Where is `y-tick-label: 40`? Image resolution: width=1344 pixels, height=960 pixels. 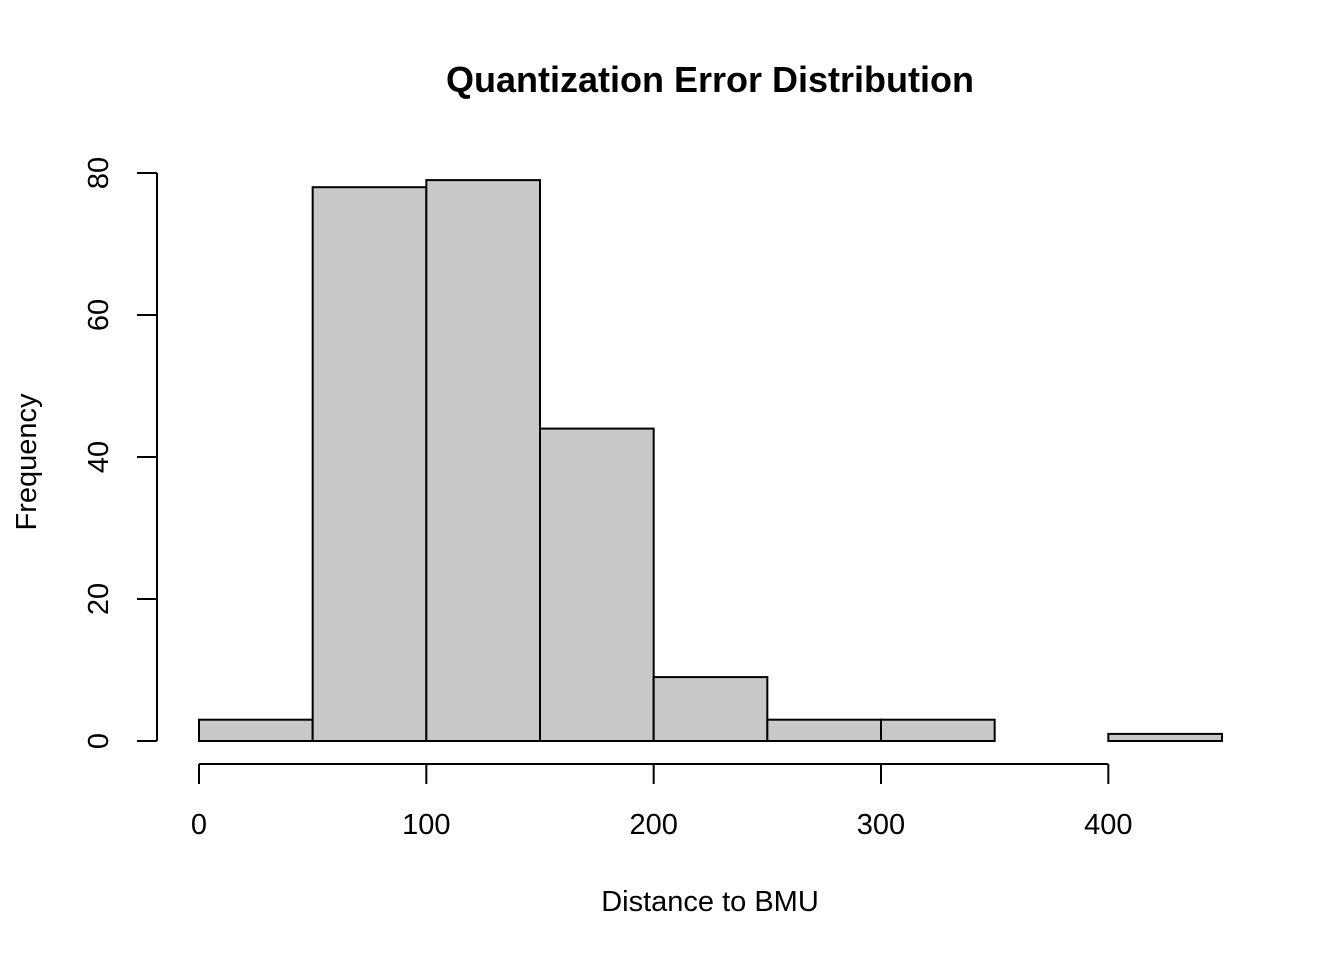
y-tick-label: 40 is located at coordinates (99, 457).